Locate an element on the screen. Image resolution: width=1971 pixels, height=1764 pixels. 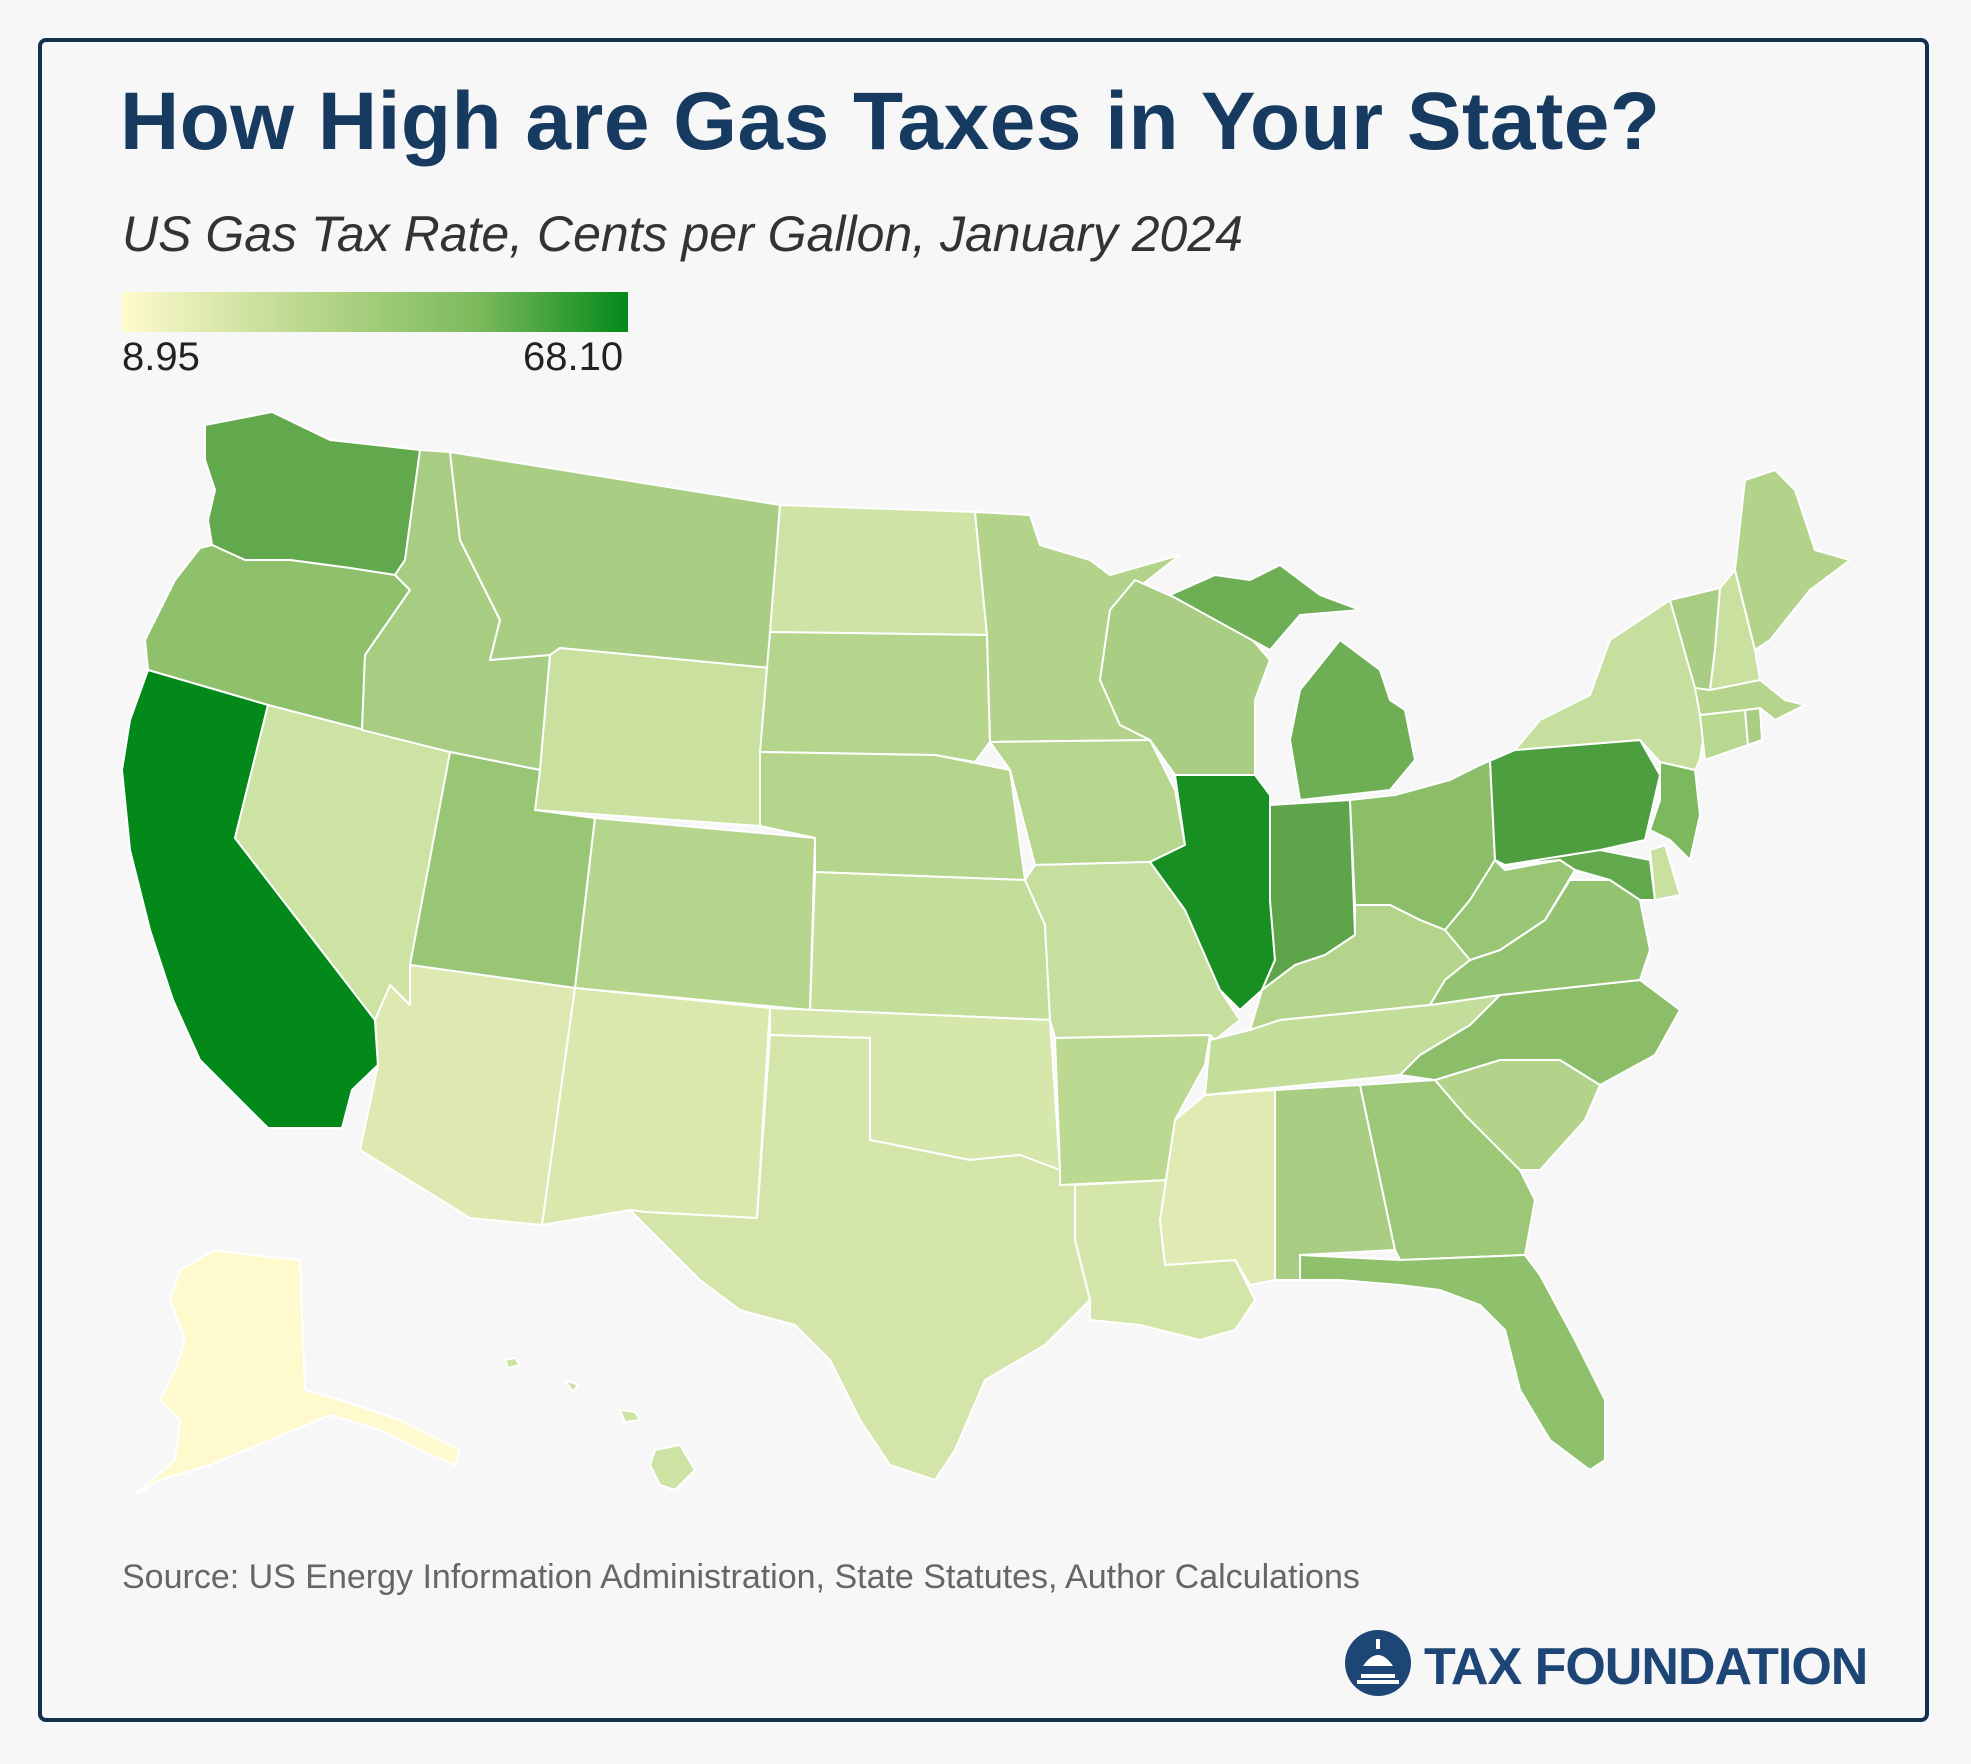
state-mt is located at coordinates (615, 560).